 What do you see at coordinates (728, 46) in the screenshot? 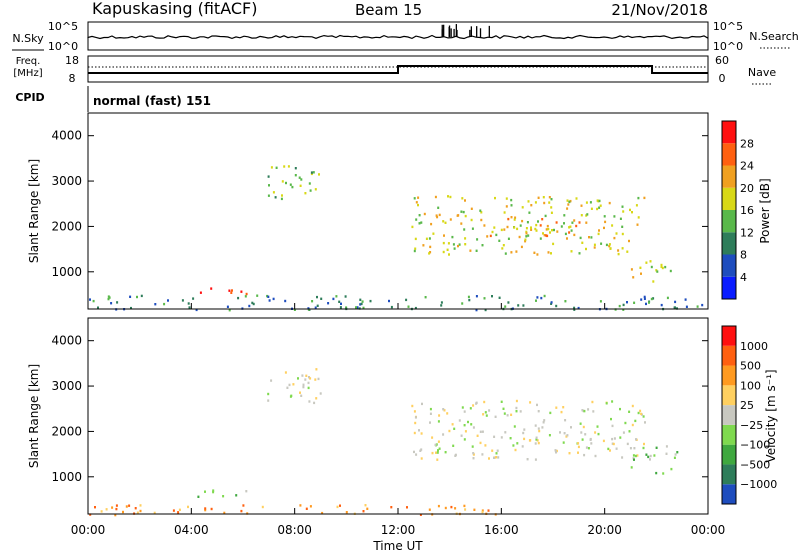
I see `noise-right-tick-bottom: 10^0` at bounding box center [728, 46].